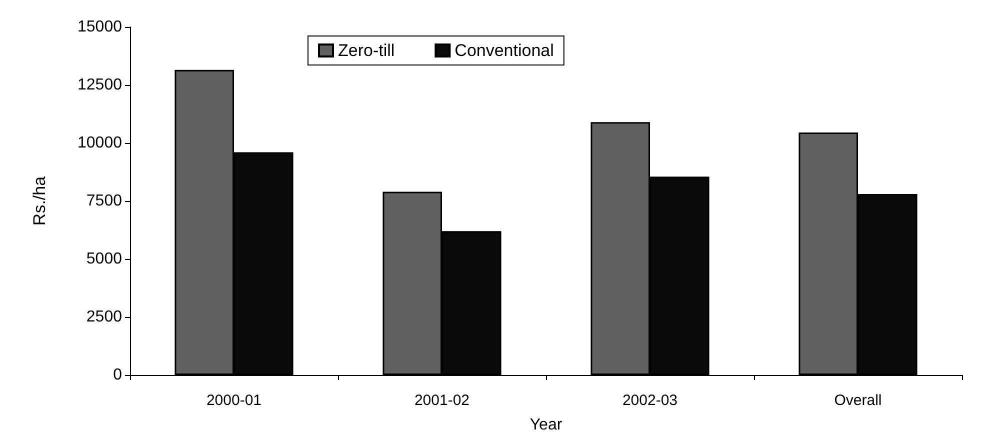  Describe the element at coordinates (100, 143) in the screenshot. I see `y-tick-label: 10000` at that location.